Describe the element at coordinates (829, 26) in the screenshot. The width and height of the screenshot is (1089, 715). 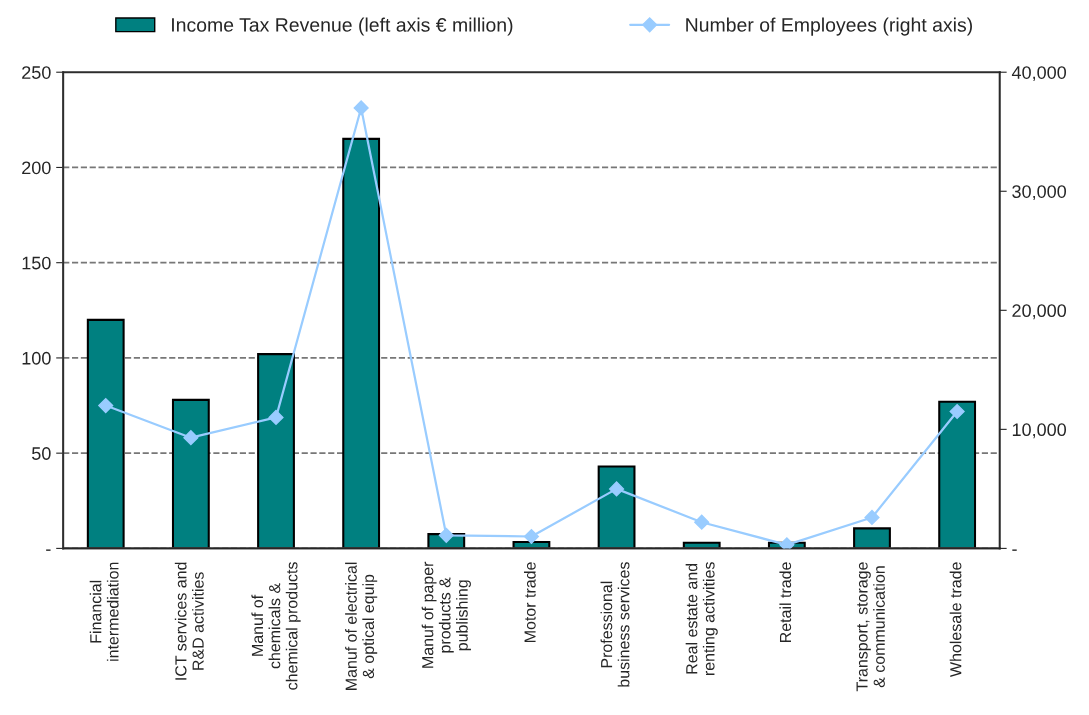
I see `legend-label: Number of Employees (right axis)` at that location.